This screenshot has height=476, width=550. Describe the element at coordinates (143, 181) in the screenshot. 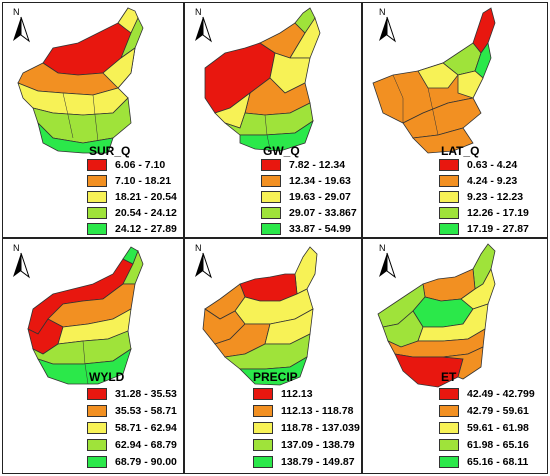

I see `legend-label: 7.10 - 18.21` at that location.